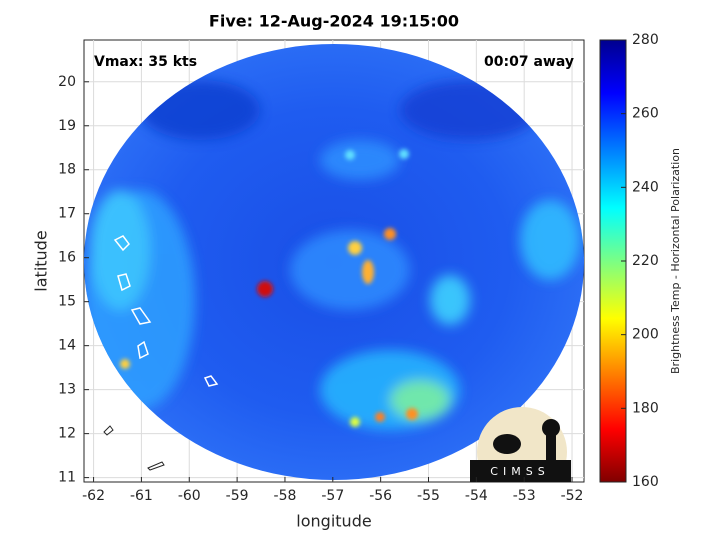  Describe the element at coordinates (141, 496) in the screenshot. I see `x-tick-label: -61` at that location.